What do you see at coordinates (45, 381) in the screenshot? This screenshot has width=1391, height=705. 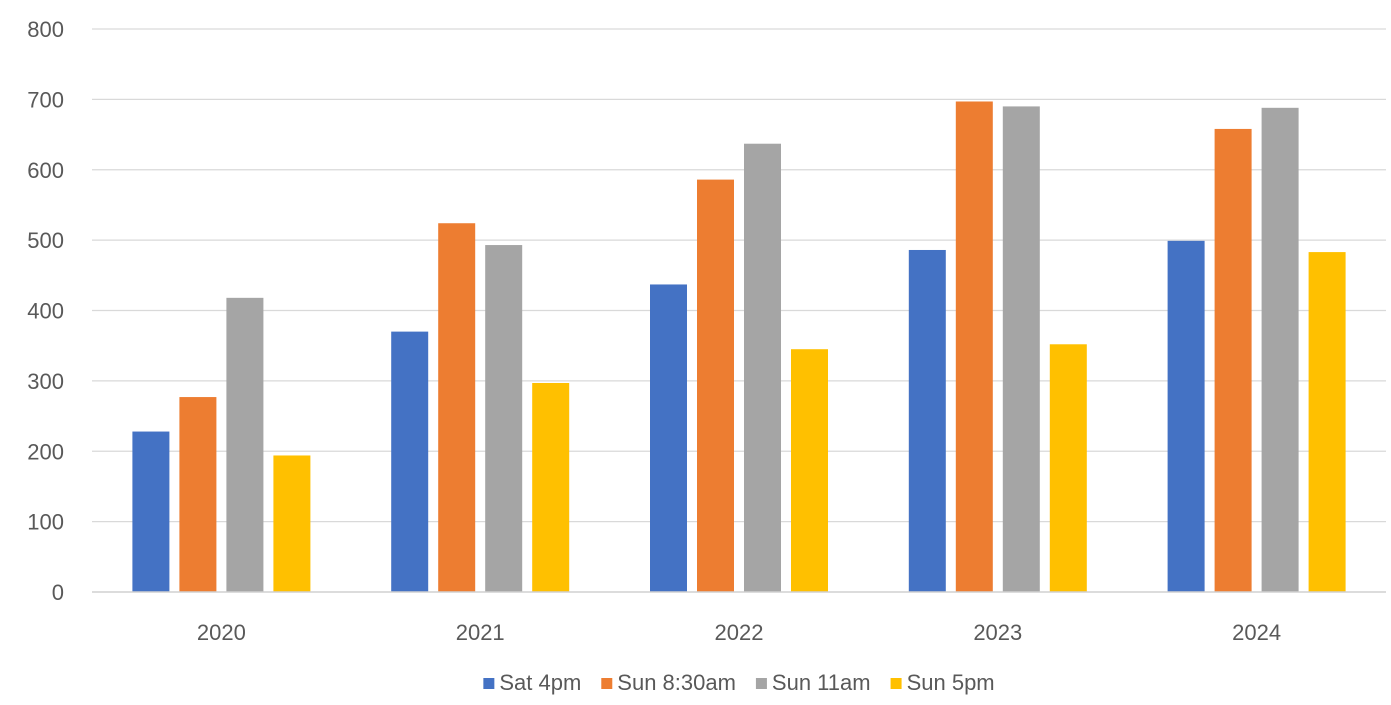 I see `y-tick-label: 300` at bounding box center [45, 381].